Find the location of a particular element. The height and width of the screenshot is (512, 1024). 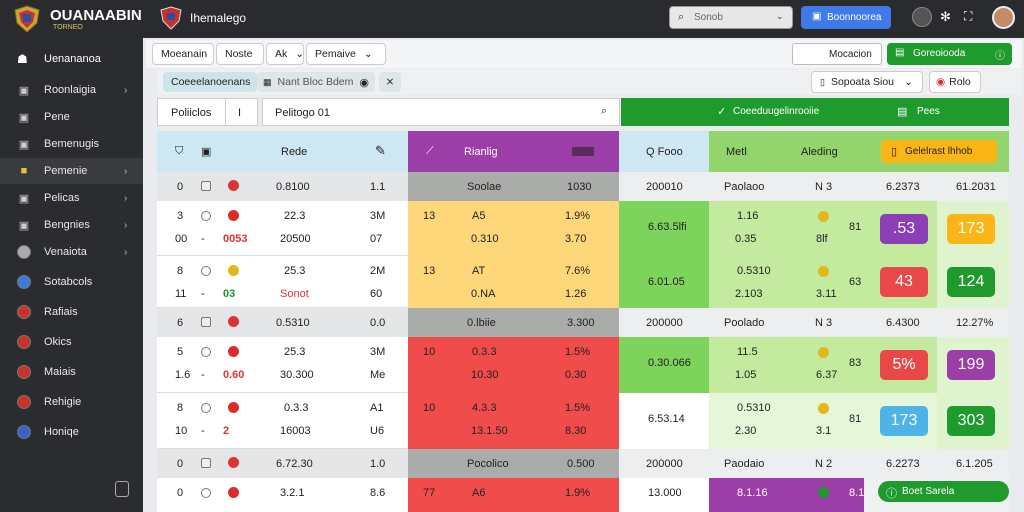

filter-chip-1: Coeeelanoenans is located at coordinates (210, 82).